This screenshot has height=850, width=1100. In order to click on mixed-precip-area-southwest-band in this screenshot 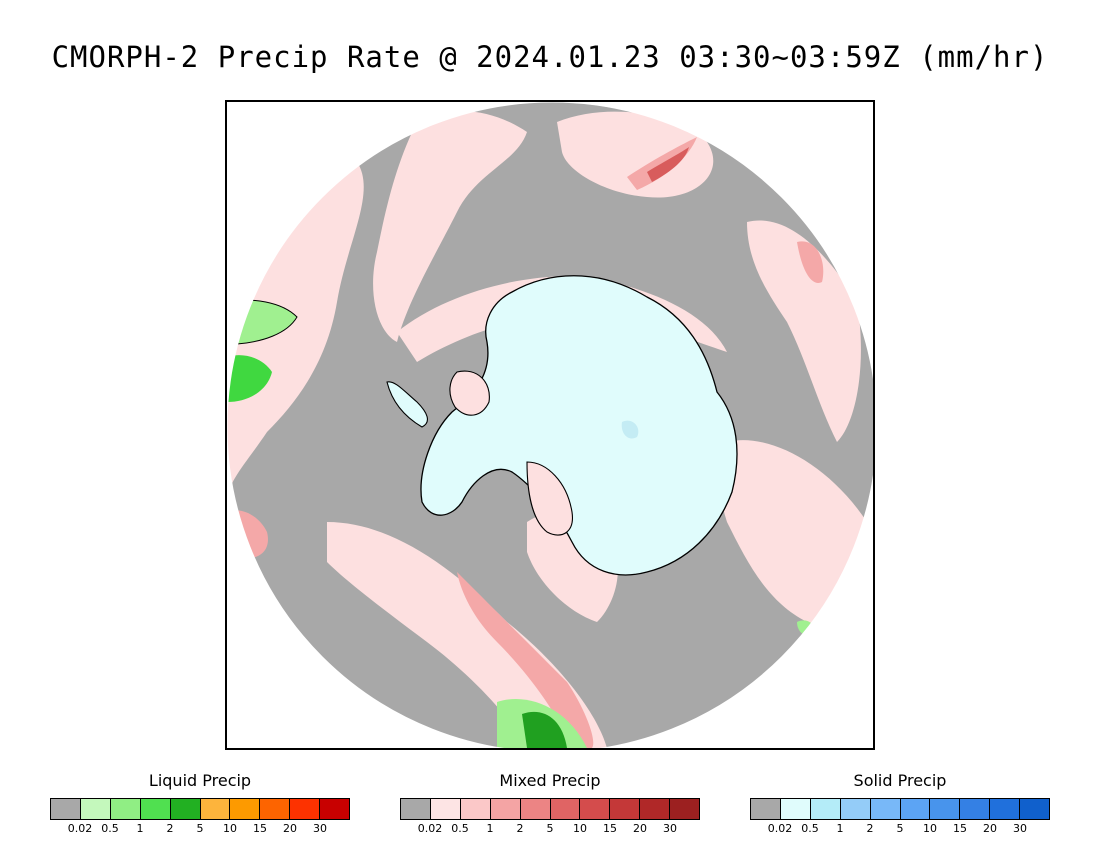, I will do `click(467, 635)`.